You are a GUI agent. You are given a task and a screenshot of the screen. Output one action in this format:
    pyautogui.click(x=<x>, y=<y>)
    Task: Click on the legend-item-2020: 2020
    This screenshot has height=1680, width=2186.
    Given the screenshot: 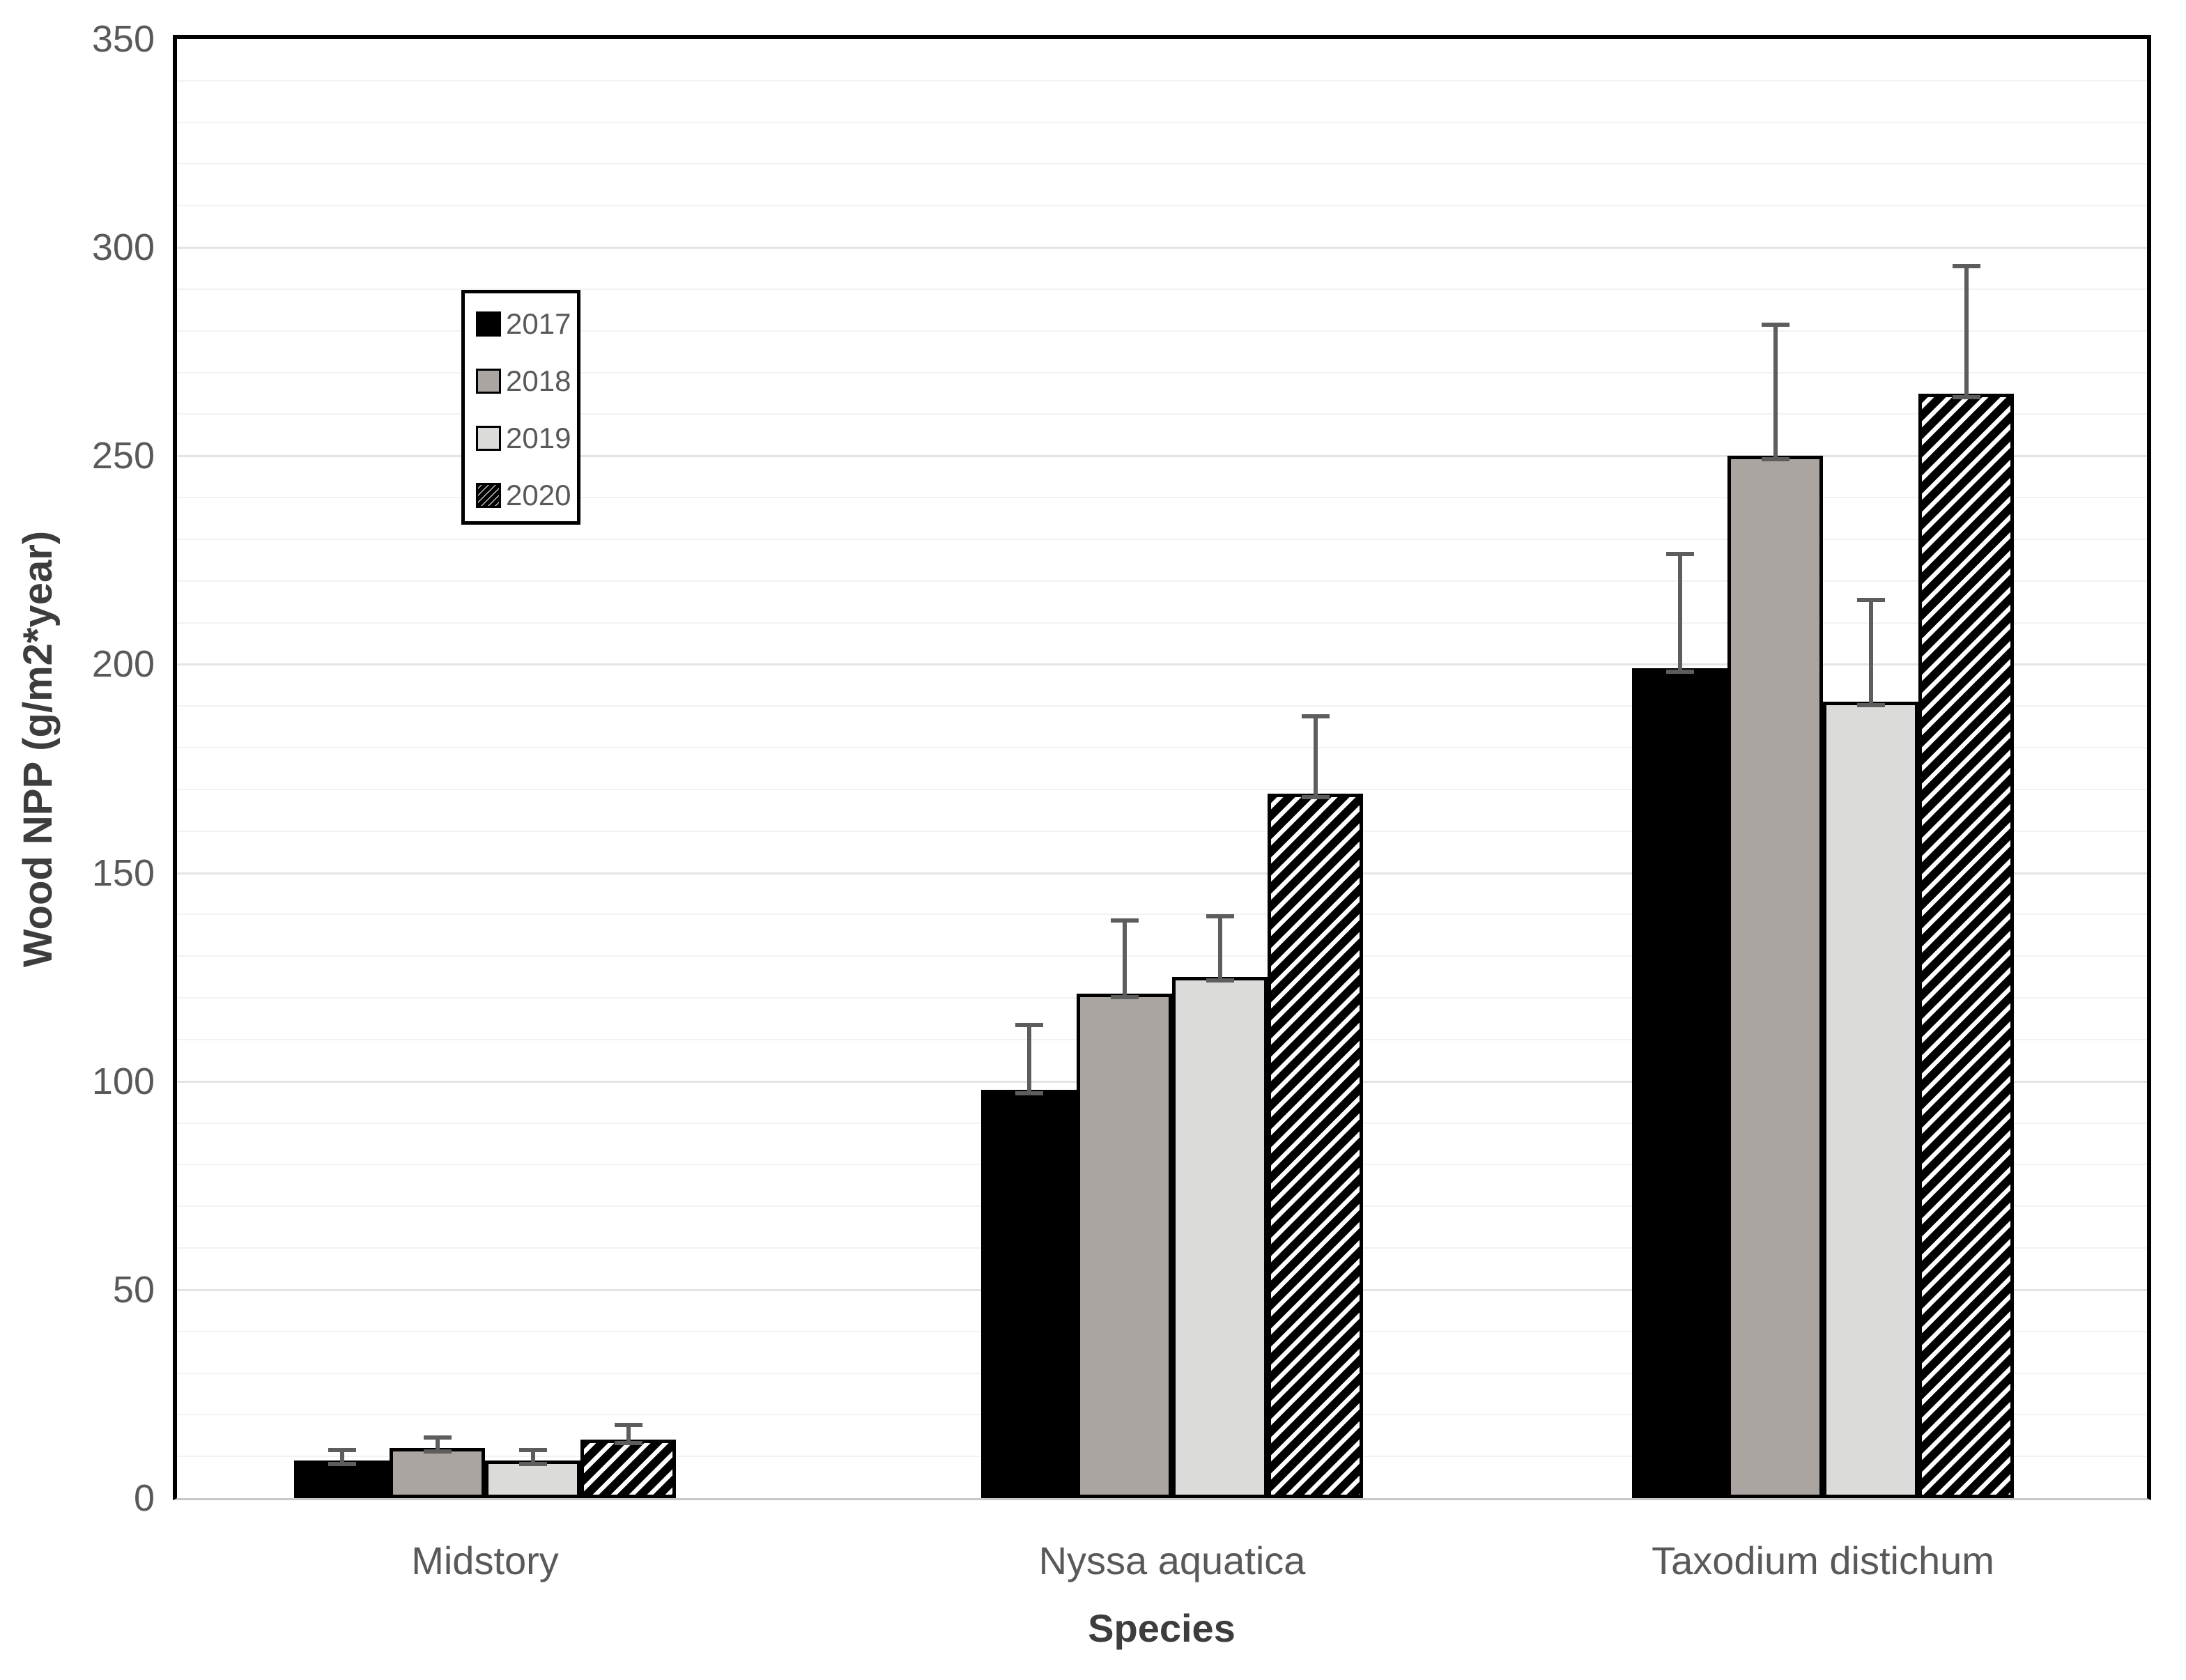 What is the action you would take?
    pyautogui.click(x=526, y=495)
    